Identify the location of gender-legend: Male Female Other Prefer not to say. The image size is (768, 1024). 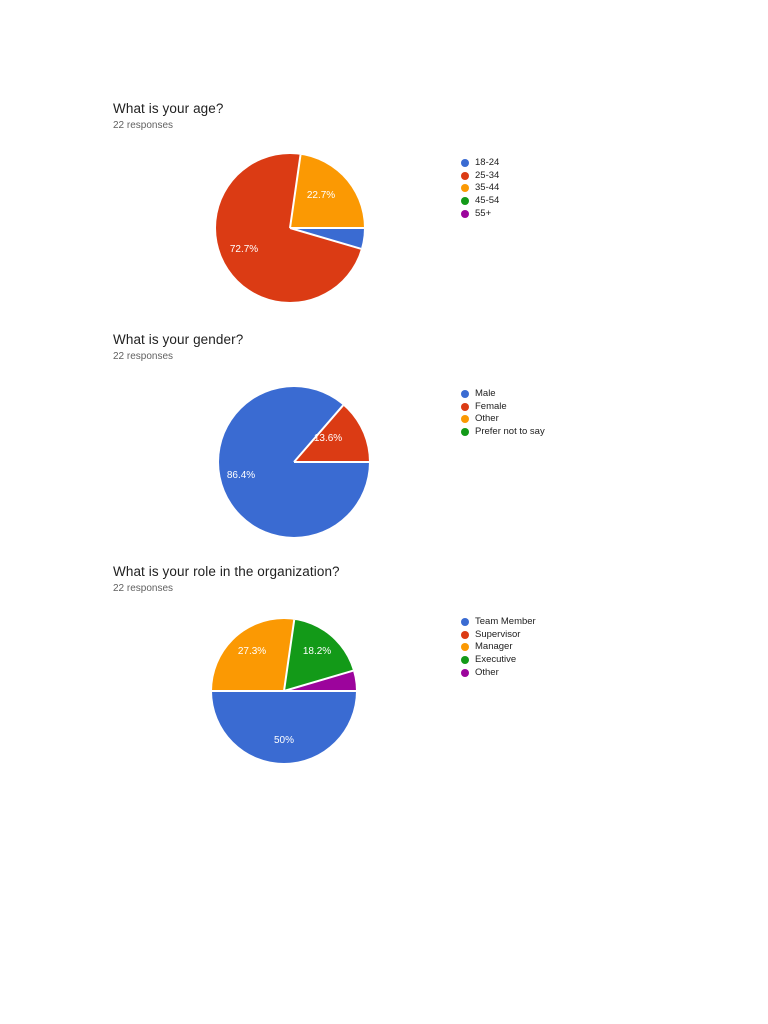
(503, 413).